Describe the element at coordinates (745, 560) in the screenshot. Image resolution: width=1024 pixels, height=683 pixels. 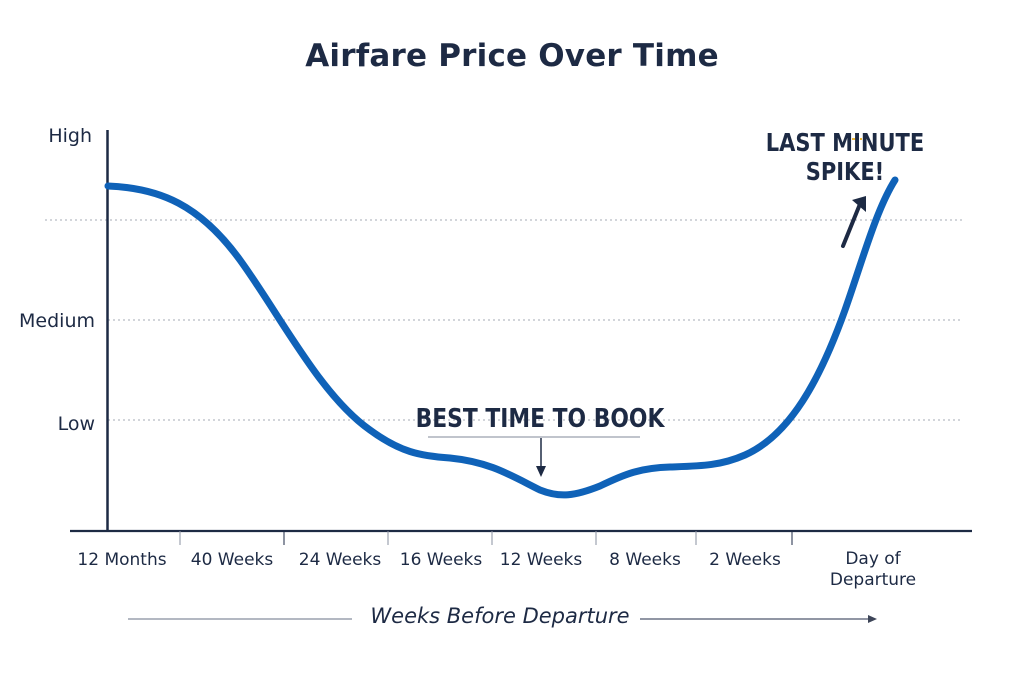
I see `x-tick-2-weeks: 2 Weeks` at that location.